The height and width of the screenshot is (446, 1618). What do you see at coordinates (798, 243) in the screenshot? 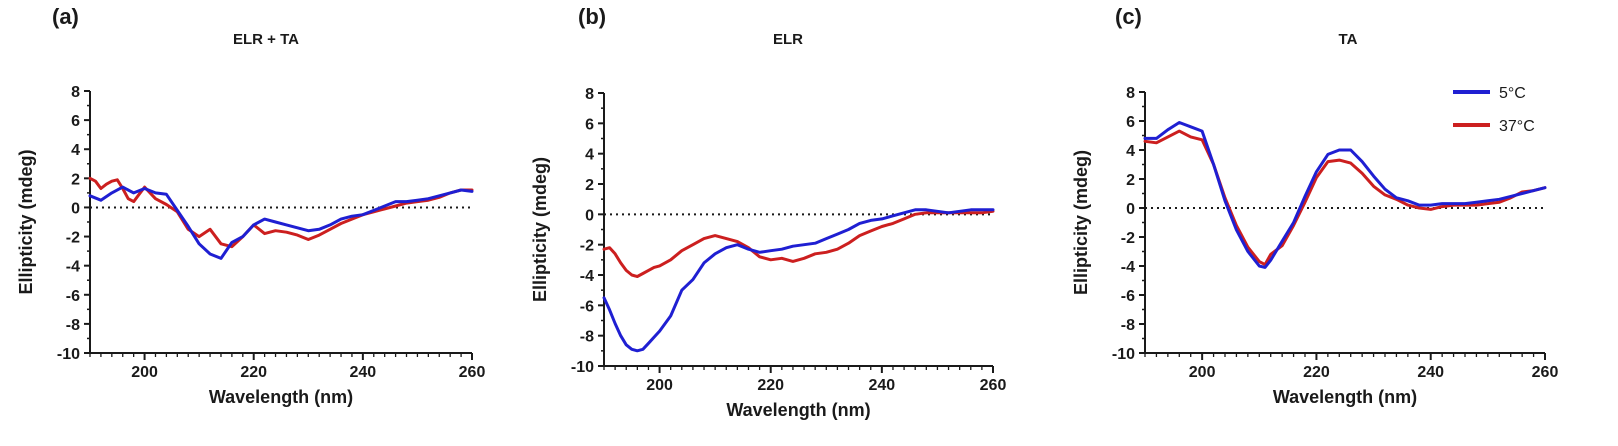
I see `series-line-red` at bounding box center [798, 243].